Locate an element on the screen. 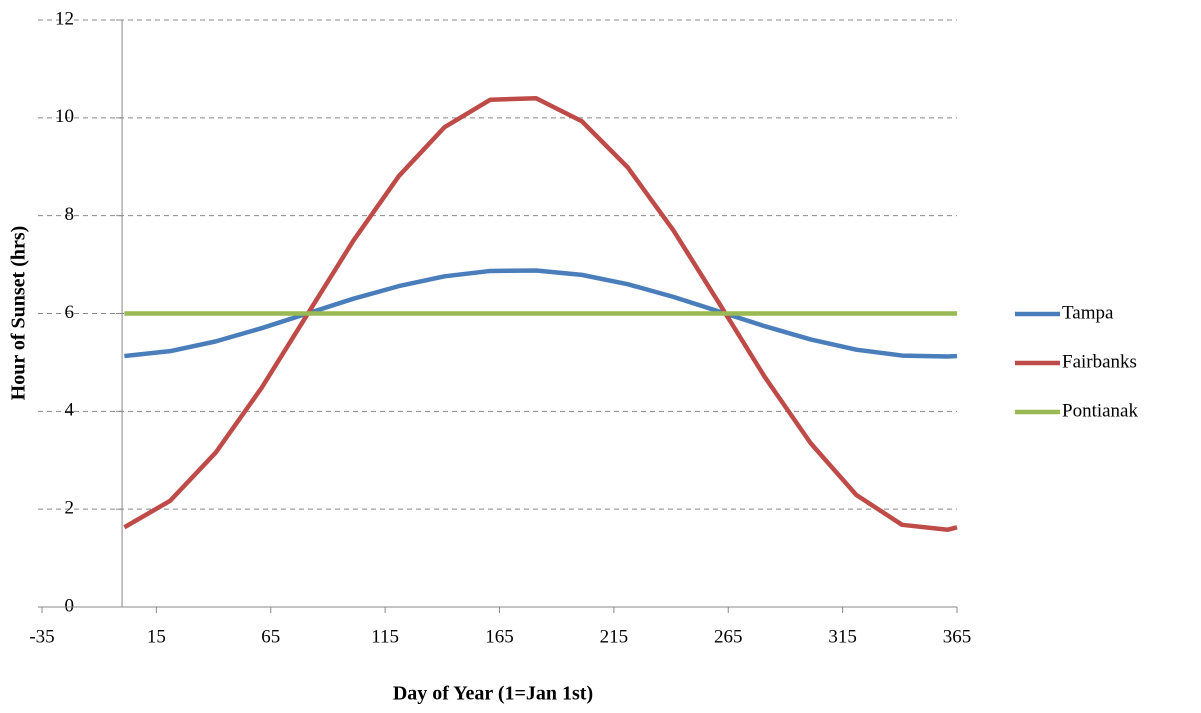 The height and width of the screenshot is (713, 1201). x-tick-label: 265 is located at coordinates (728, 636).